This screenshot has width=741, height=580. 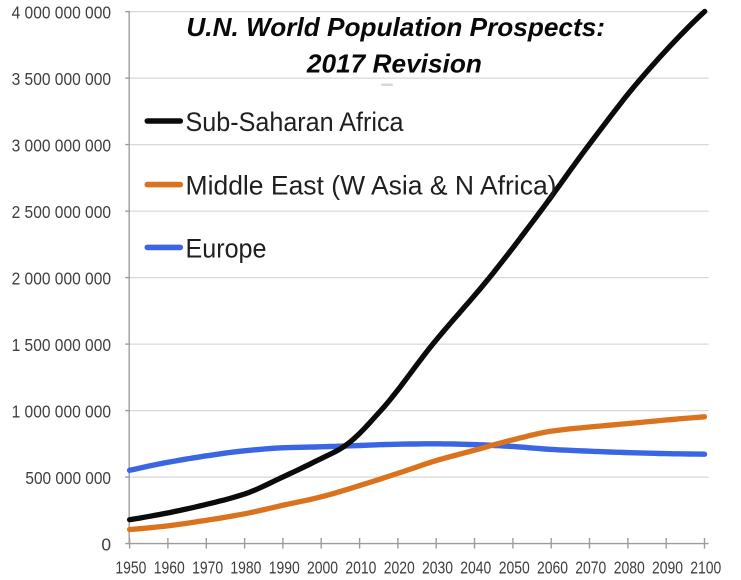 What do you see at coordinates (371, 186) in the screenshot?
I see `svg-text:Middle East (W Asia & N Africa: Middle East (W Asia & N Africa)` at bounding box center [371, 186].